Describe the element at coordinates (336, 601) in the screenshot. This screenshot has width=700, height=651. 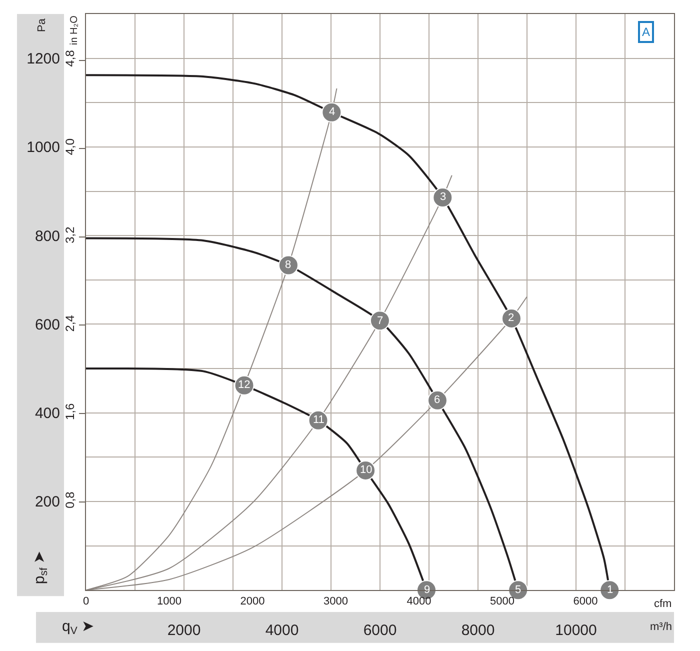
I see `x-tick-label: 3000` at that location.